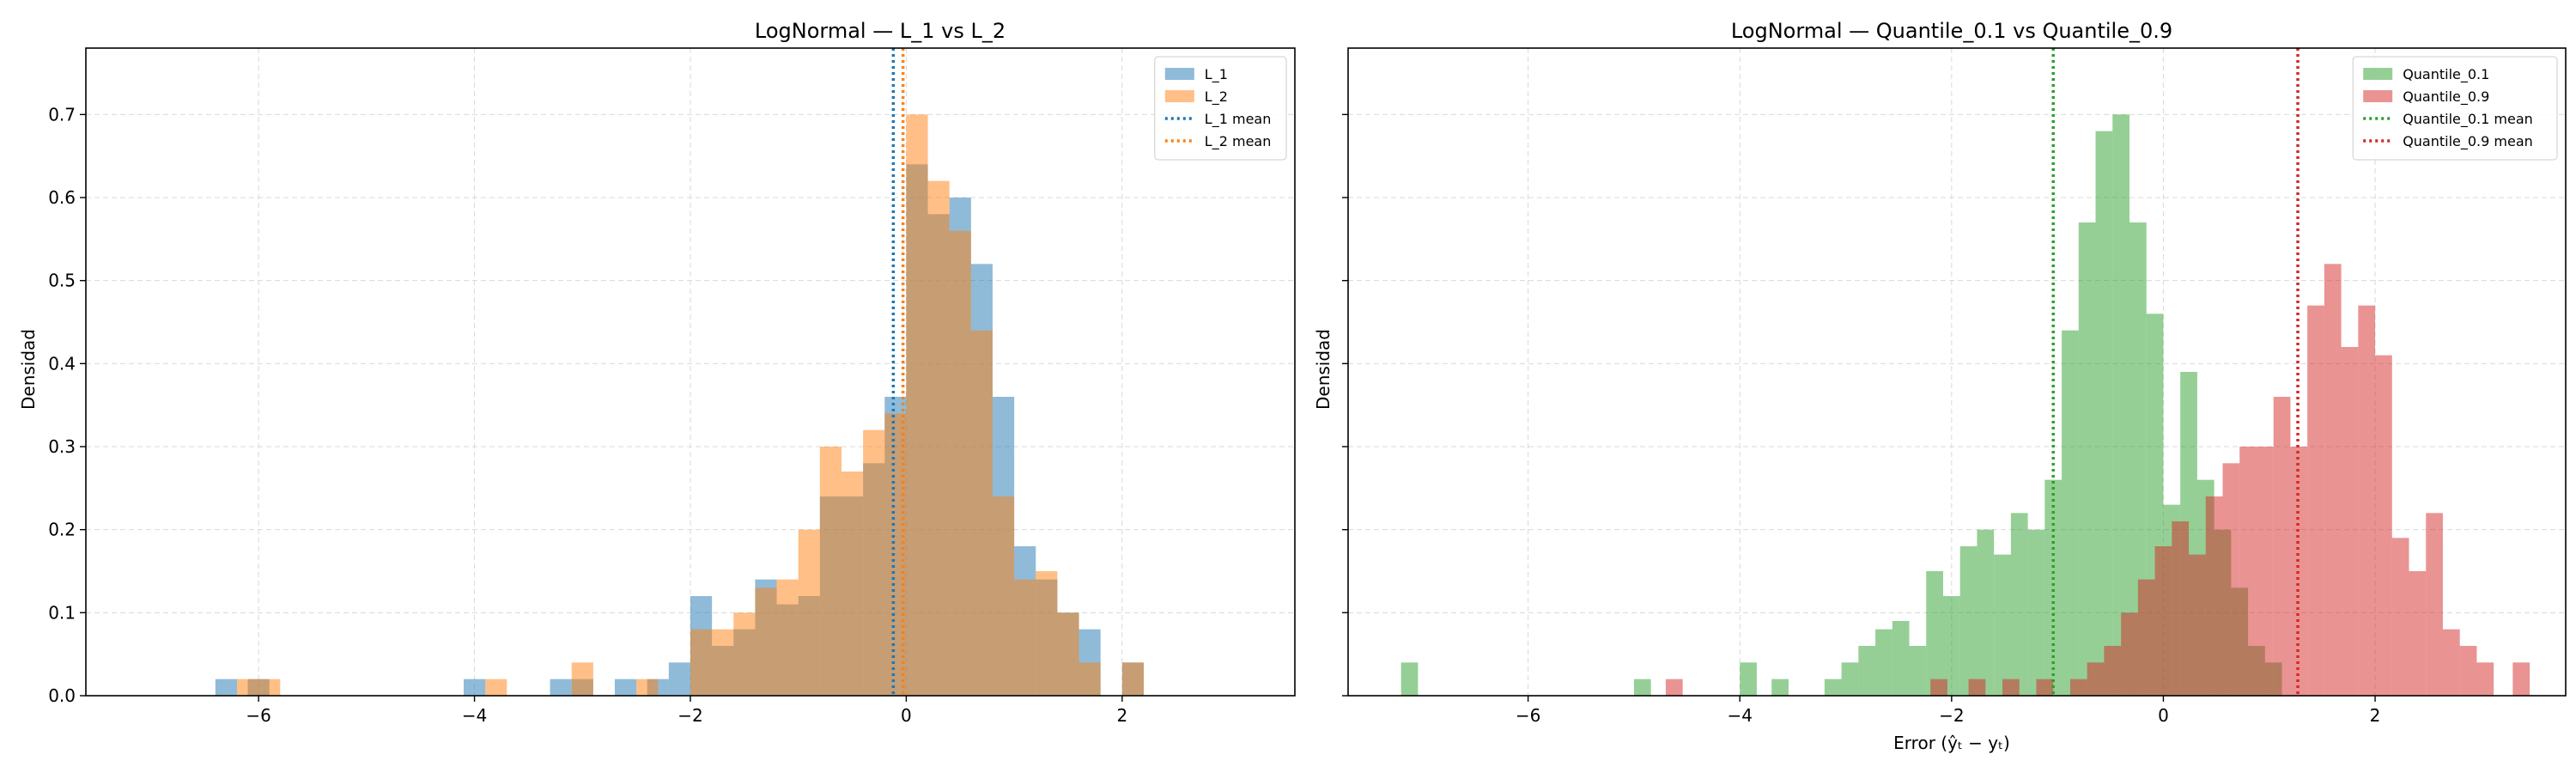 The image size is (2576, 773). I want to click on legend-item-l-2-mean: L_2 mean, so click(1218, 141).